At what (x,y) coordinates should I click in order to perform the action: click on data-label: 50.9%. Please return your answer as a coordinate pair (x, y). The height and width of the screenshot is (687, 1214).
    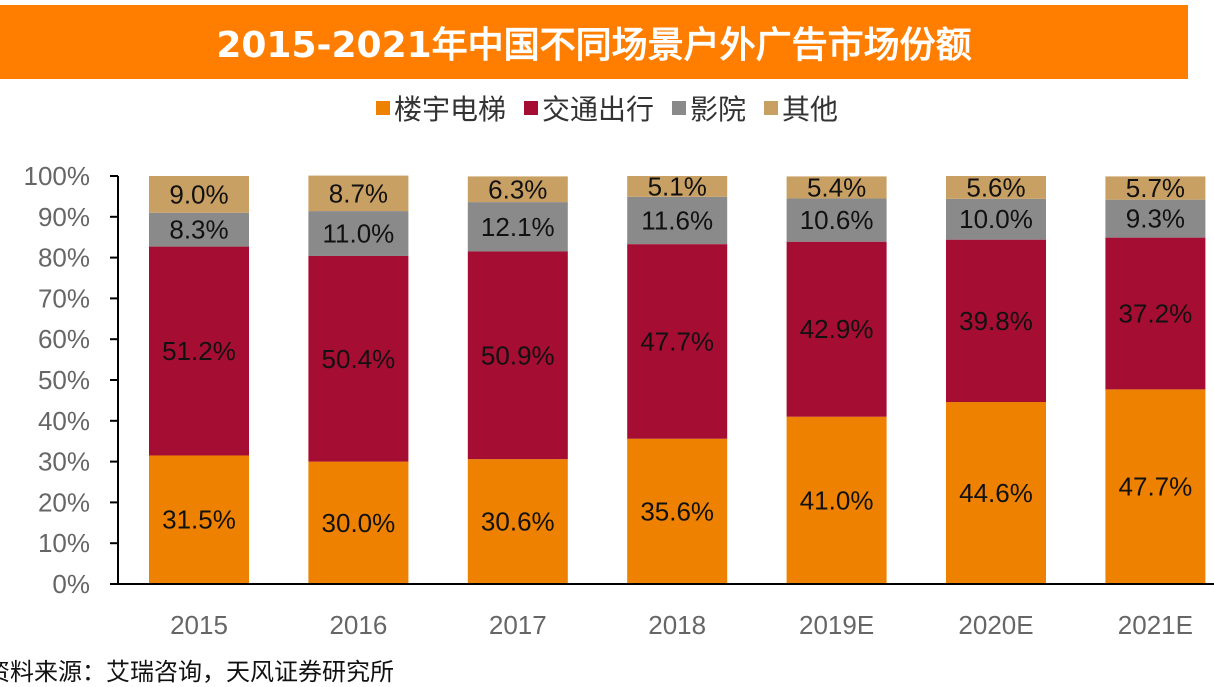
    Looking at the image, I should click on (518, 355).